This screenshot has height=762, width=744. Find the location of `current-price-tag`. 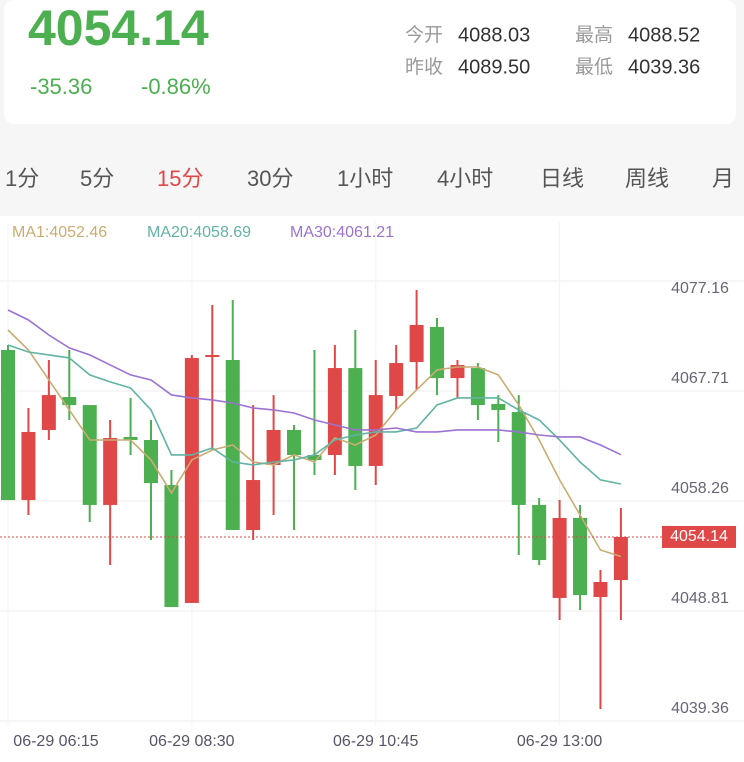

current-price-tag is located at coordinates (699, 536).